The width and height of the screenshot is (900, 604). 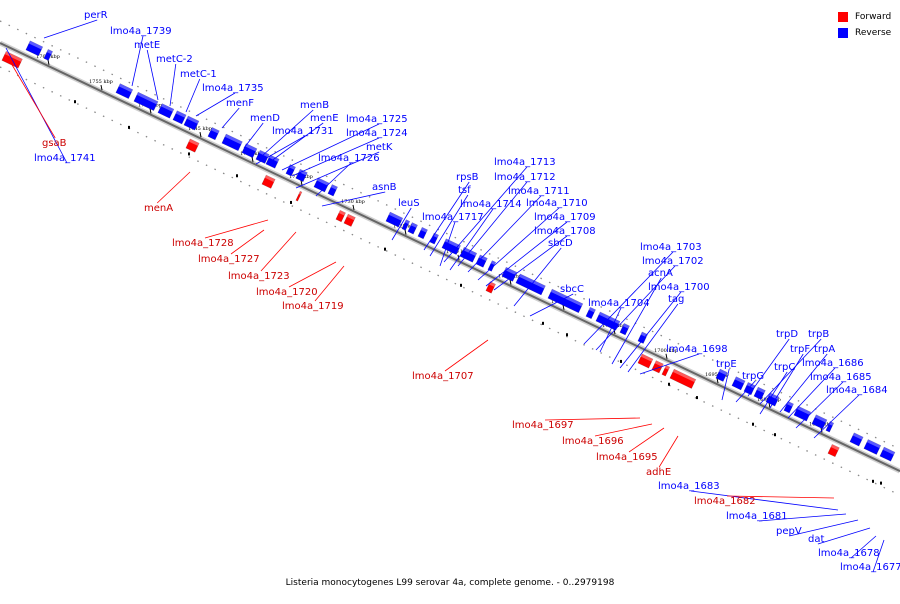 What do you see at coordinates (824, 349) in the screenshot?
I see `reverse-gene-label: trpA` at bounding box center [824, 349].